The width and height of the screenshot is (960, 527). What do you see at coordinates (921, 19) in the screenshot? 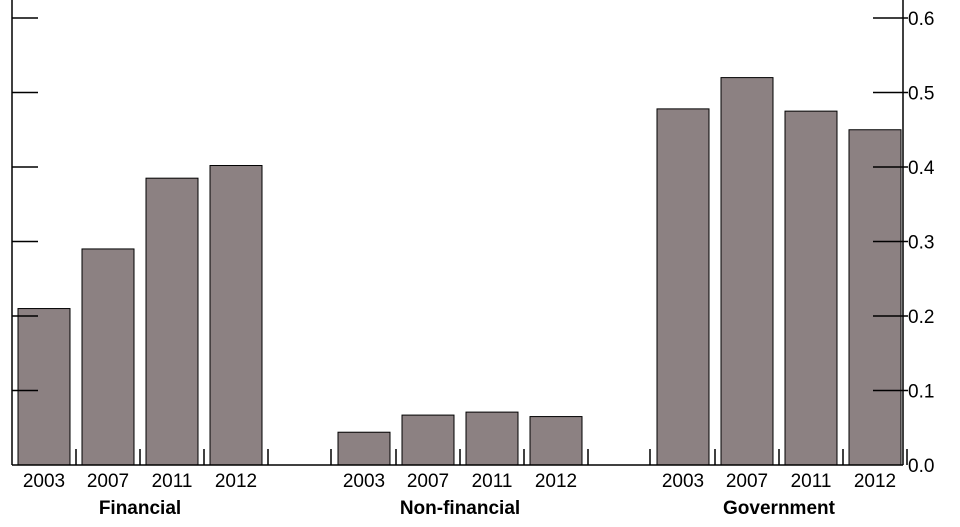
I see `y-tick-label: 0.6` at bounding box center [921, 19].